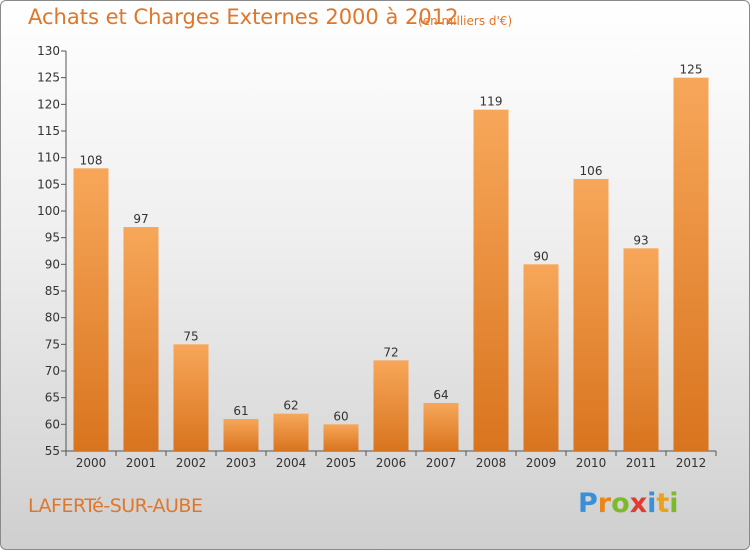 Image resolution: width=750 pixels, height=550 pixels. What do you see at coordinates (390, 352) in the screenshot?
I see `bar-value-label: 72` at bounding box center [390, 352].